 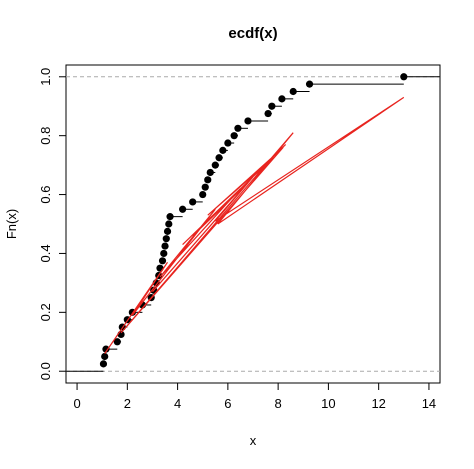 What do you see at coordinates (45, 253) in the screenshot?
I see `y-tick-label: 0.4` at bounding box center [45, 253].